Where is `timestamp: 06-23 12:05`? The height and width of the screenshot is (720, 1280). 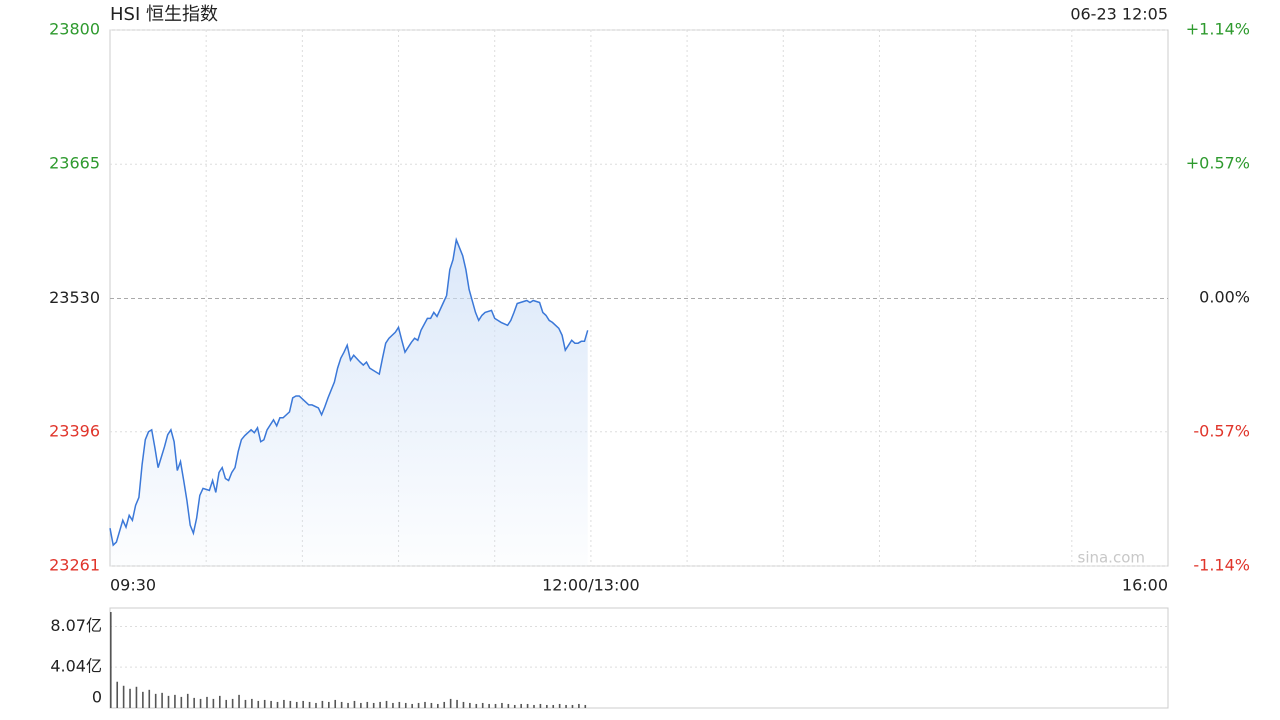
timestamp: 06-23 12:05 is located at coordinates (1119, 14).